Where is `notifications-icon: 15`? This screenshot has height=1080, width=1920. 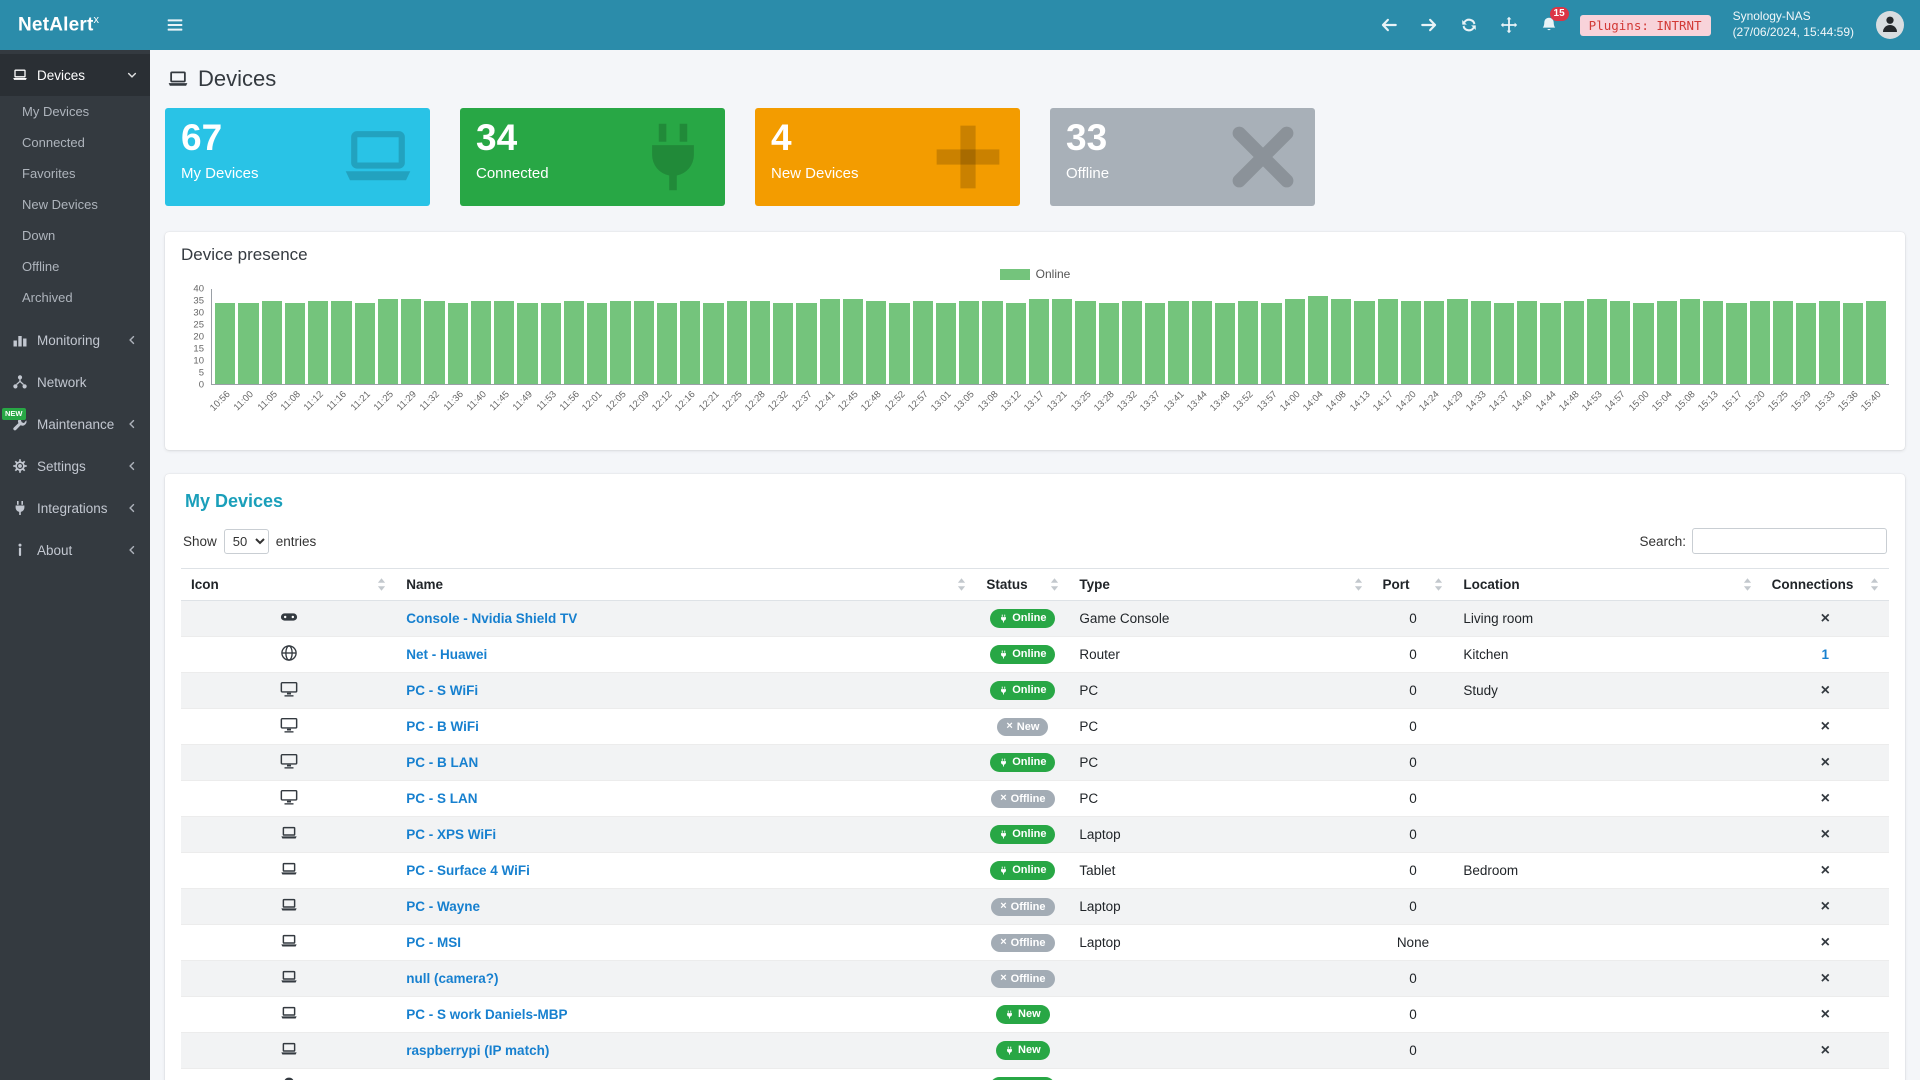 notifications-icon: 15 is located at coordinates (1554, 20).